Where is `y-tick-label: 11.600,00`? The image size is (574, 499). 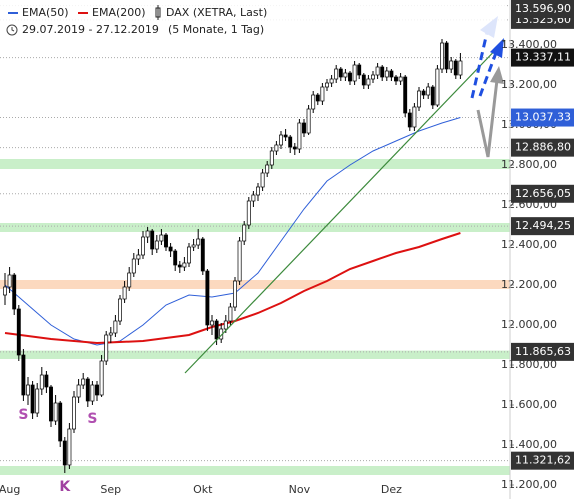
y-tick-label: 11.600,00 is located at coordinates (529, 404).